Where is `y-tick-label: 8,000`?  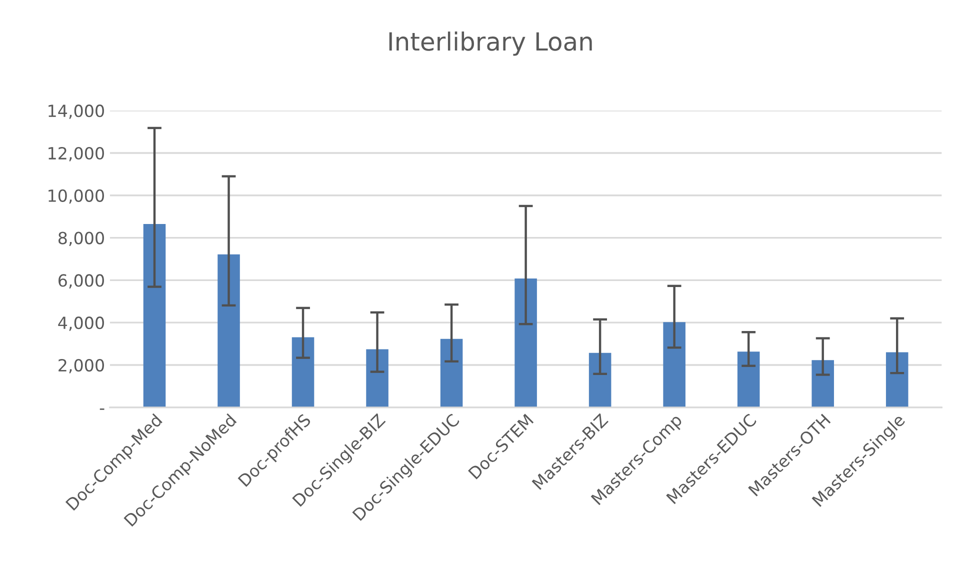 y-tick-label: 8,000 is located at coordinates (81, 239).